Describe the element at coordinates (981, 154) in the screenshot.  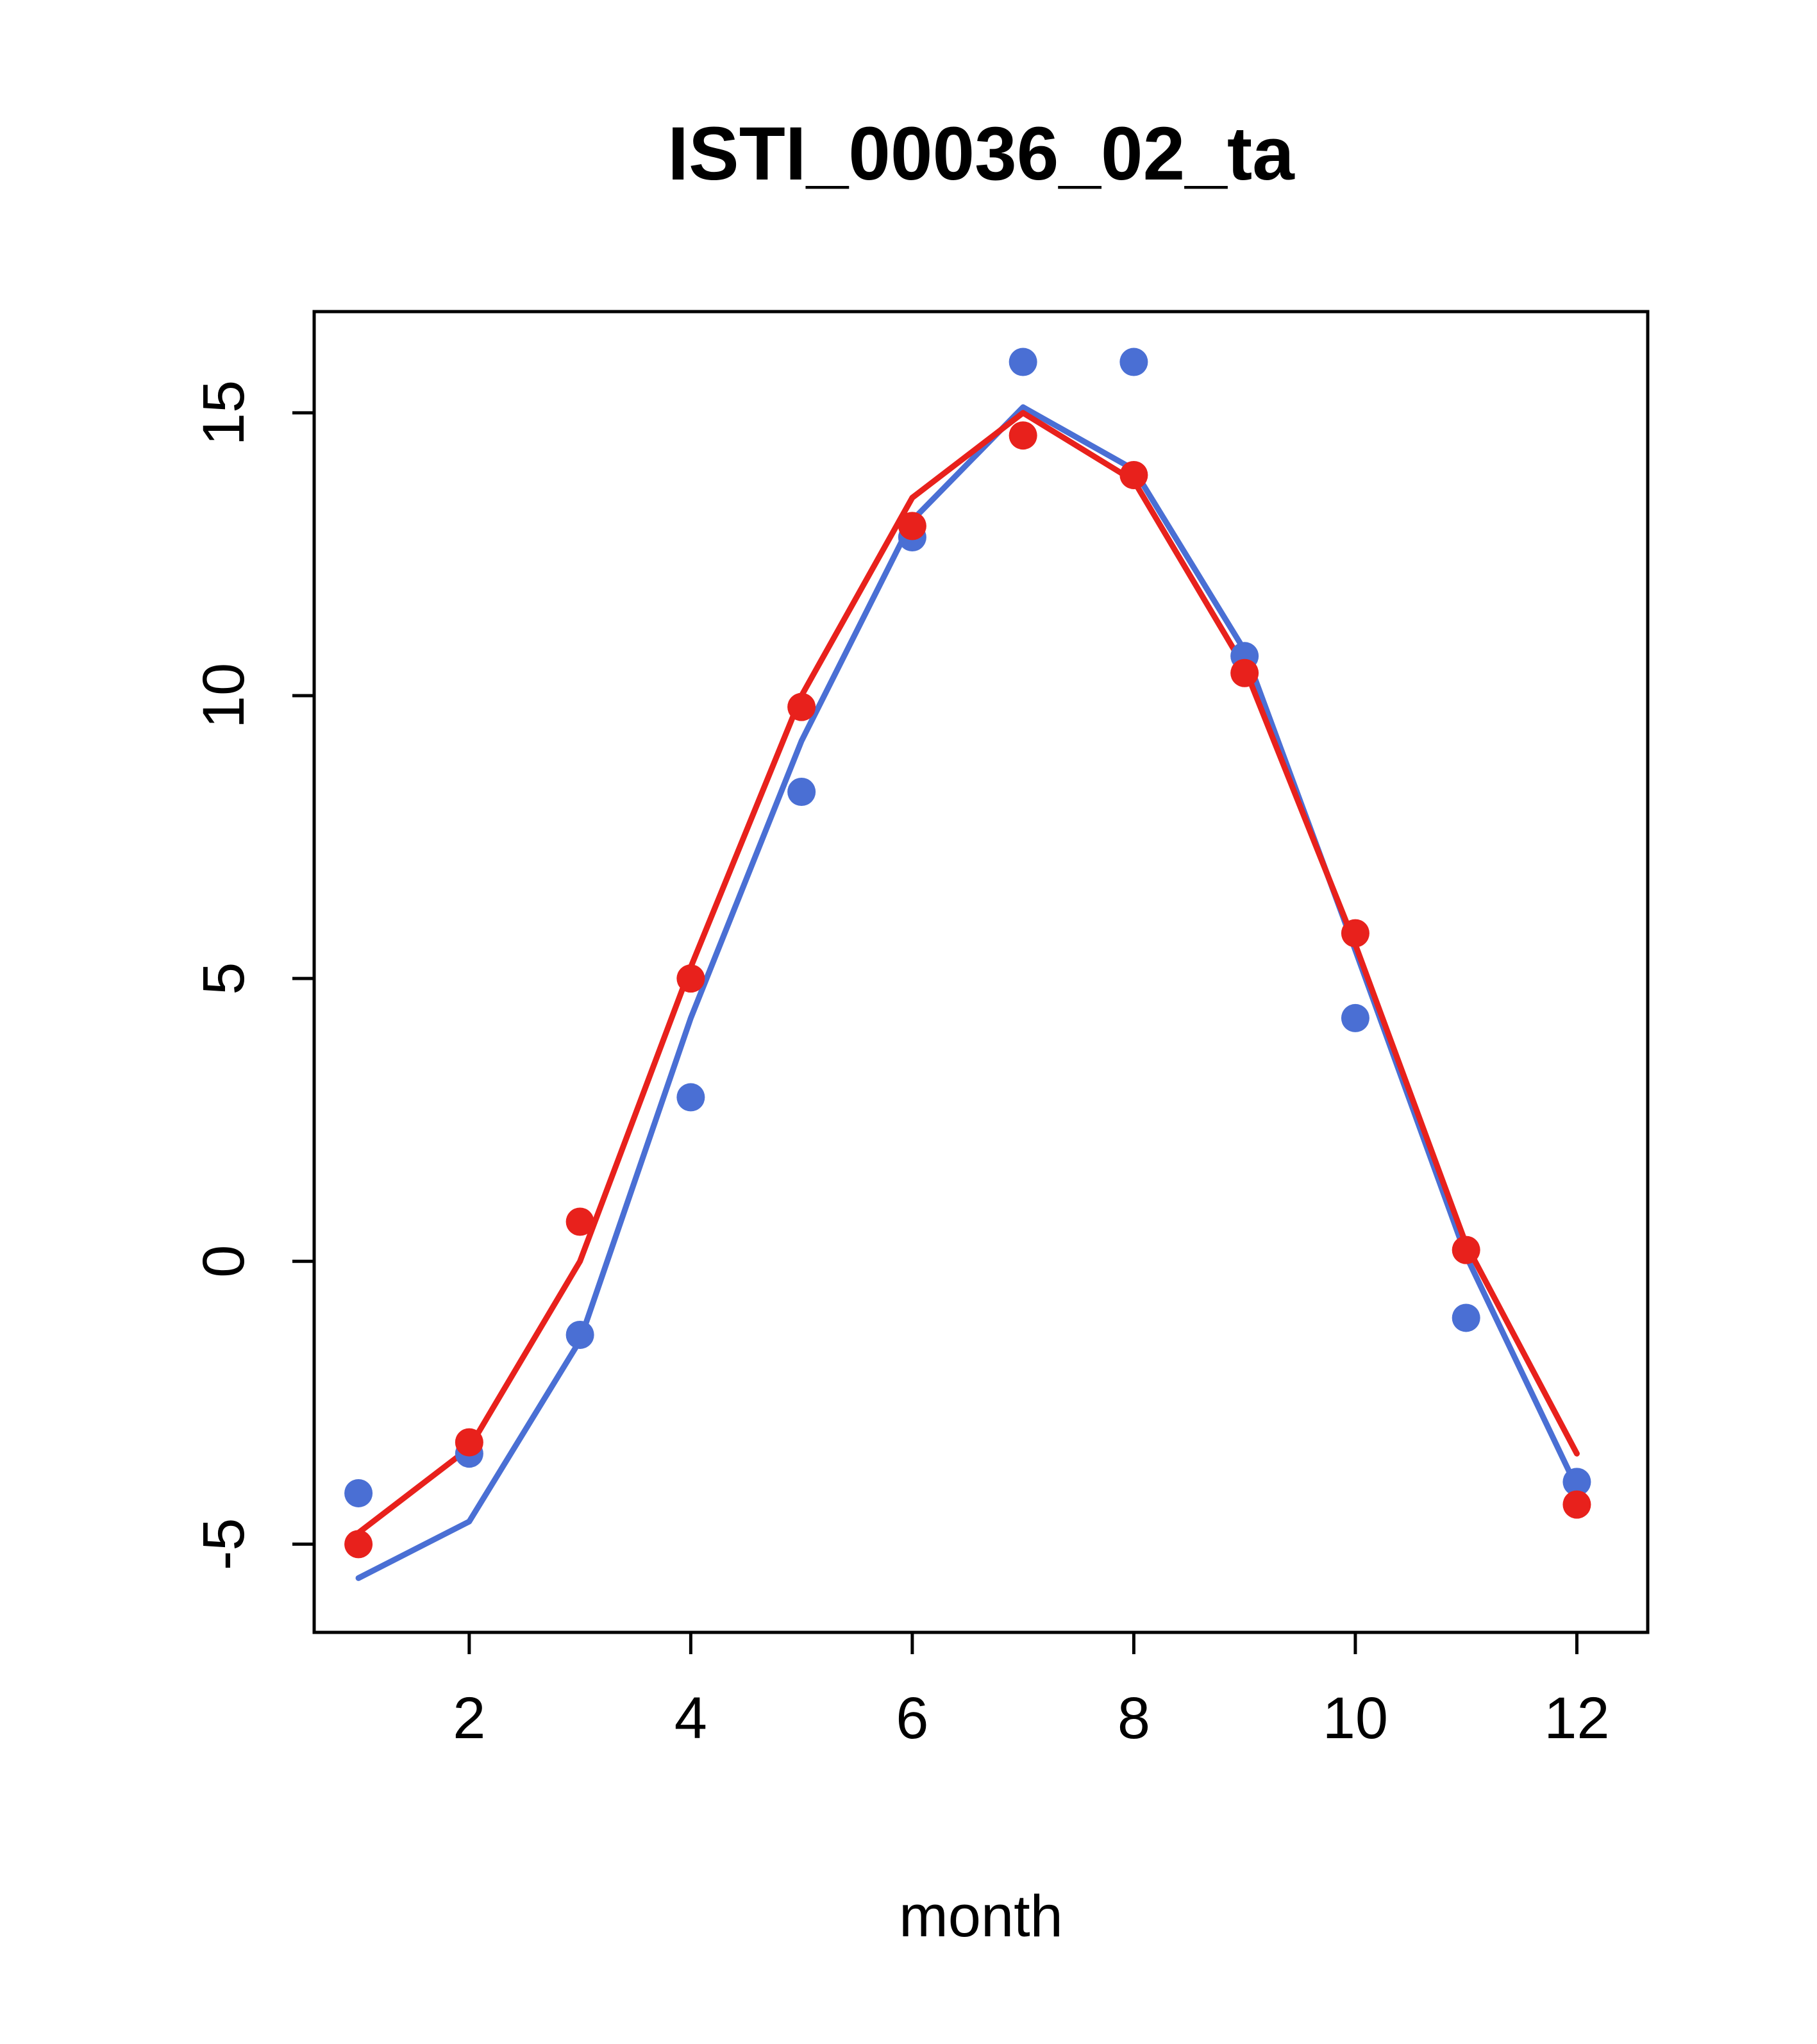
I see `chart-title: ISTI_00036_02_ta` at that location.